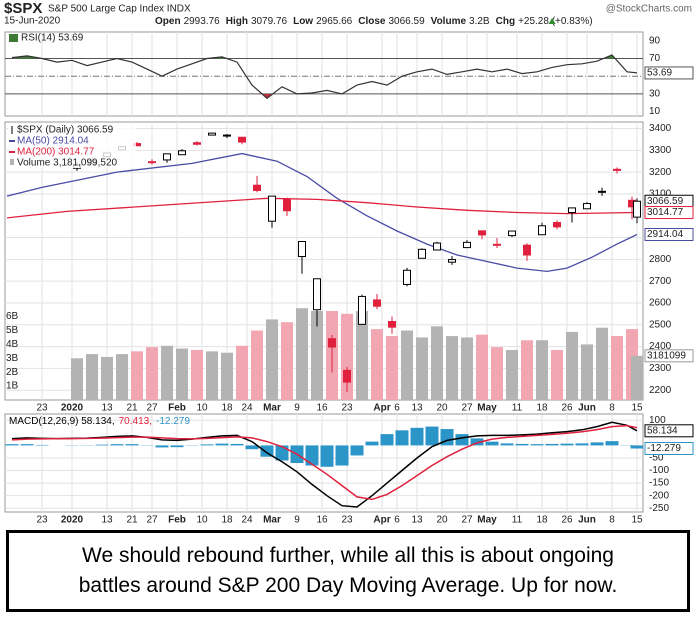 Image resolution: width=696 pixels, height=618 pixels. I want to click on x-tick-label: Jun, so click(587, 408).